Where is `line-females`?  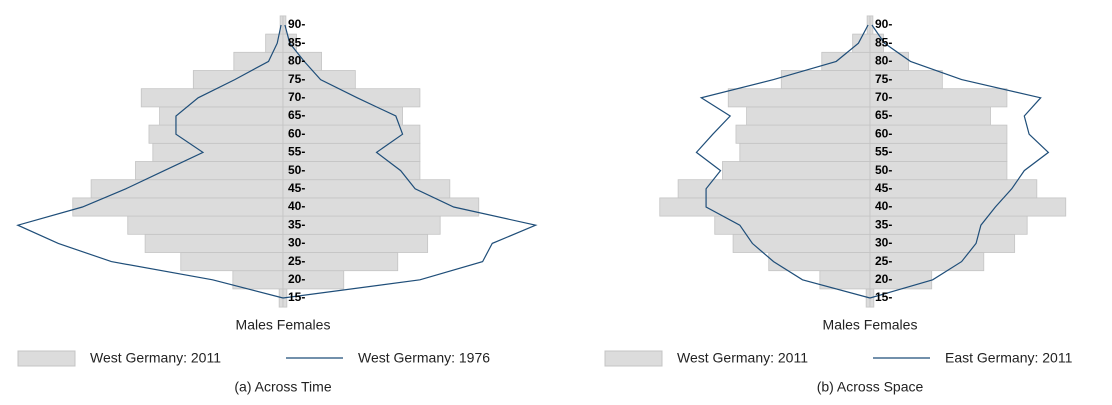 line-females is located at coordinates (959, 161).